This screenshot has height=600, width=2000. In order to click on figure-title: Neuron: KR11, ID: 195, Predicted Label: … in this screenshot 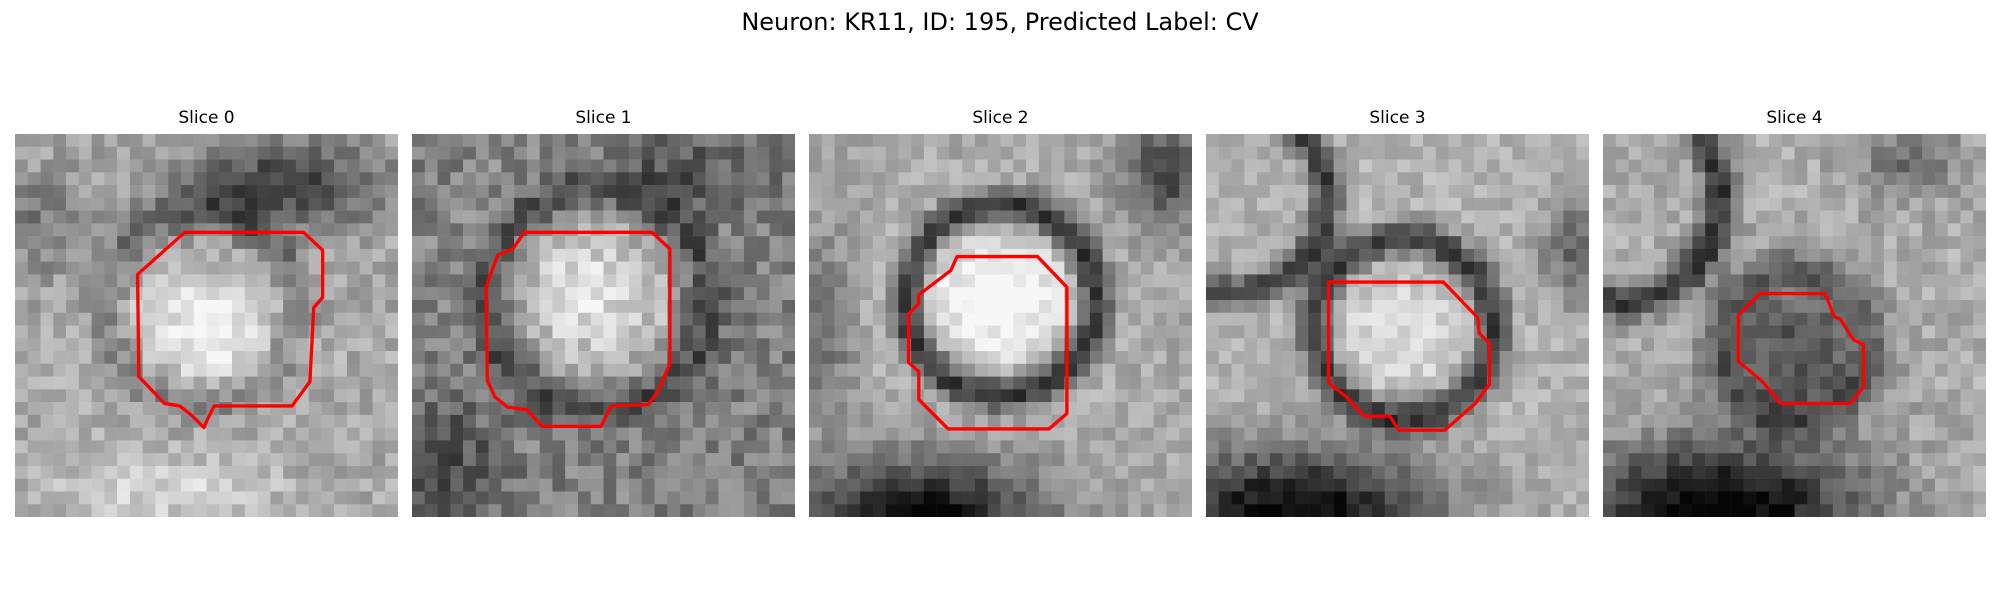, I will do `click(1000, 22)`.